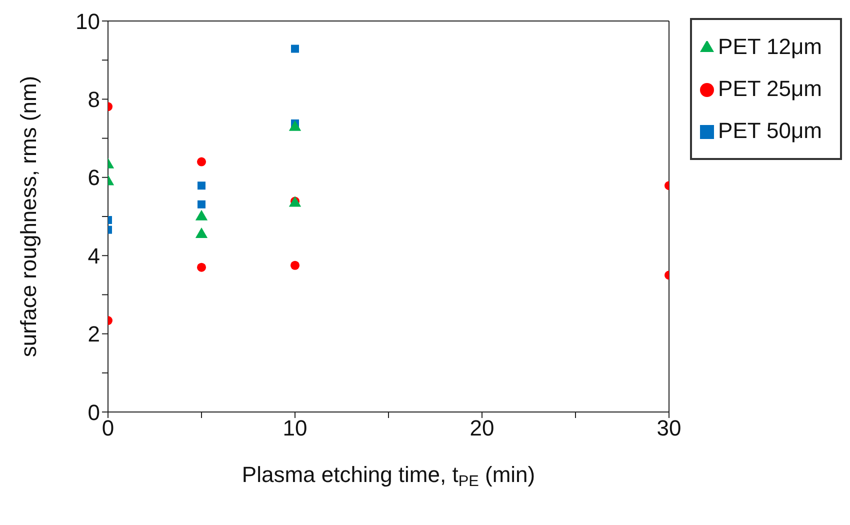  I want to click on legend-label: PET 12μm, so click(770, 46).